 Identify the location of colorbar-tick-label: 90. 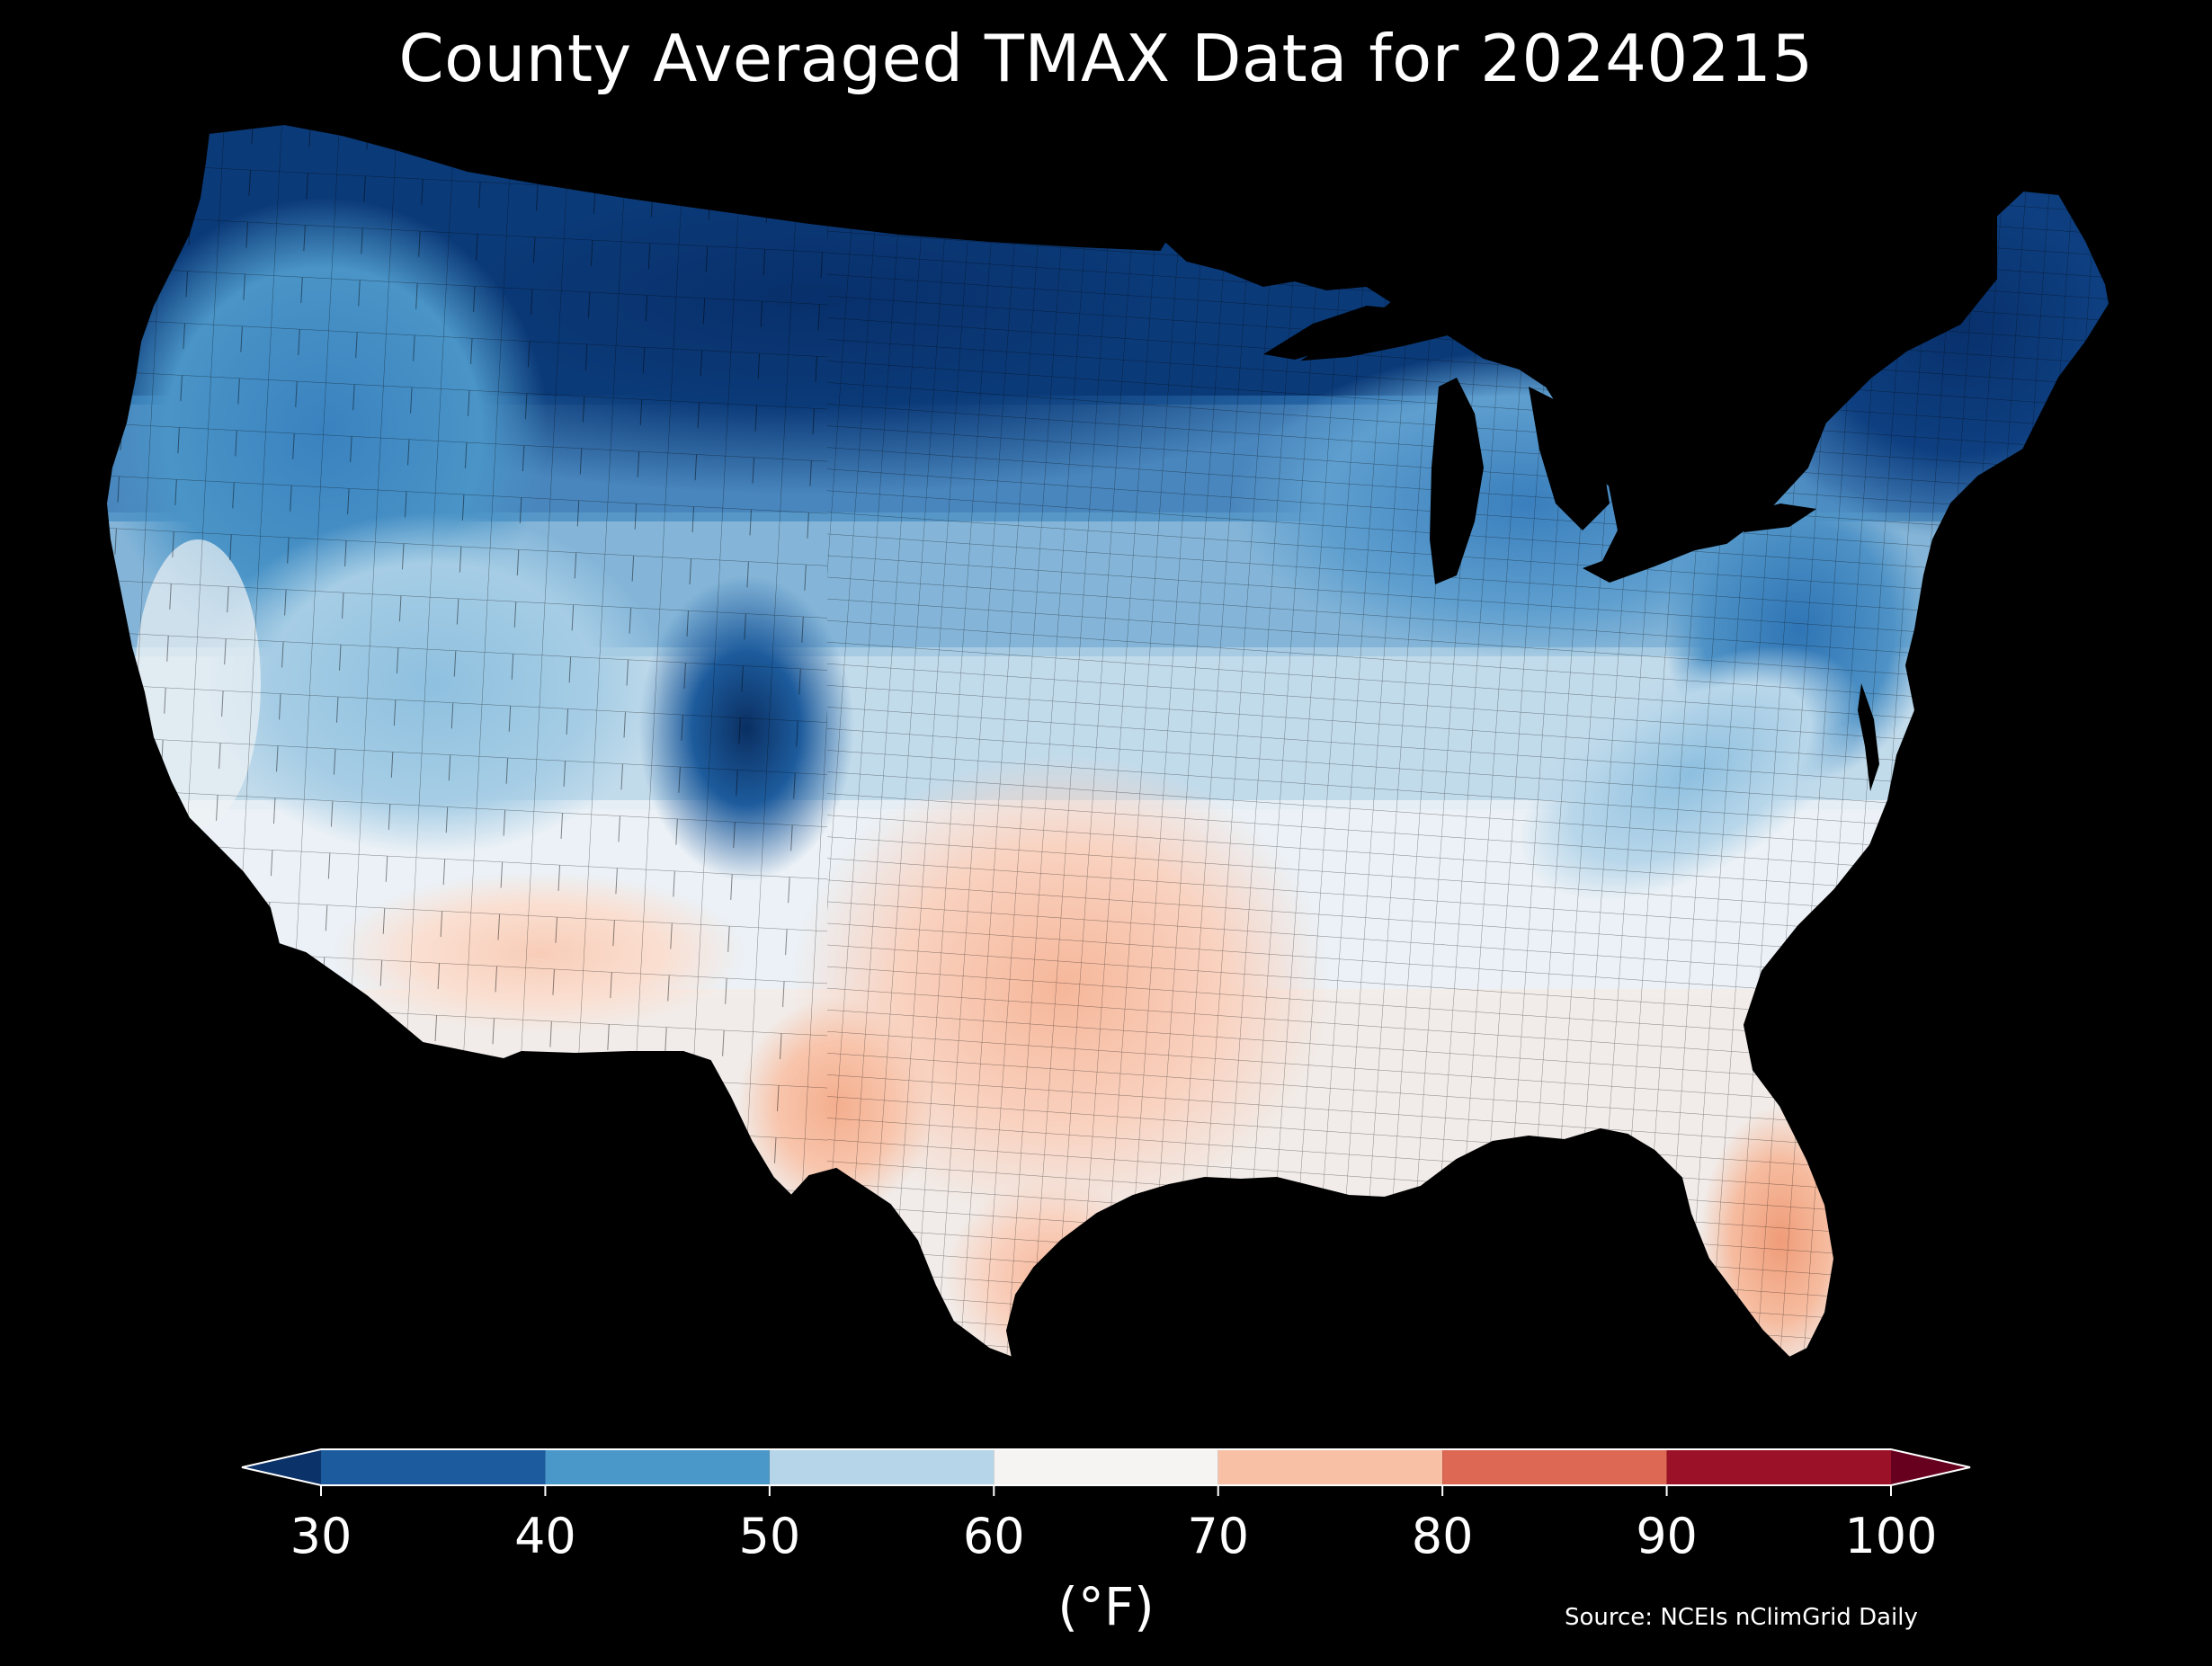
(1667, 1536).